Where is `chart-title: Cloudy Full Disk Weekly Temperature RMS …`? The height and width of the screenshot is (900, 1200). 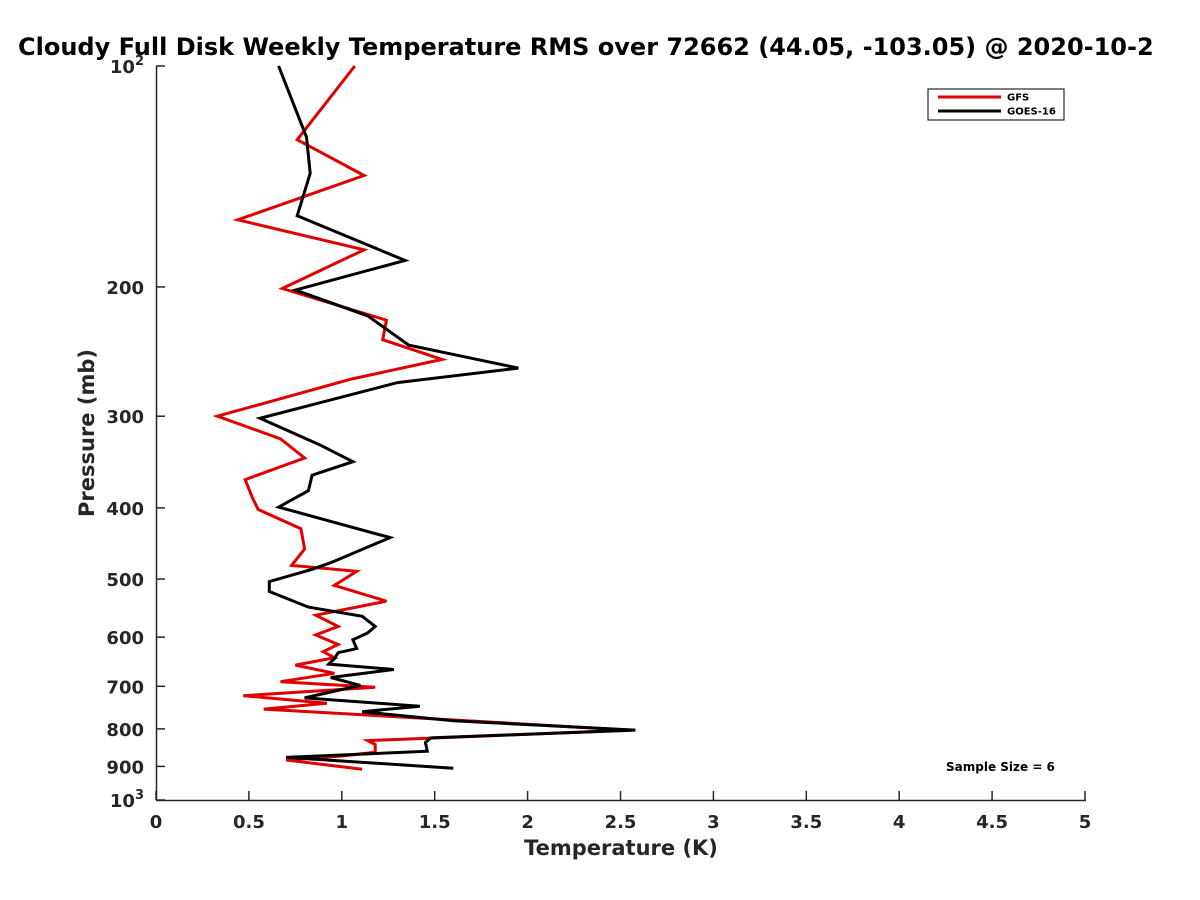 chart-title: Cloudy Full Disk Weekly Temperature RMS … is located at coordinates (586, 47).